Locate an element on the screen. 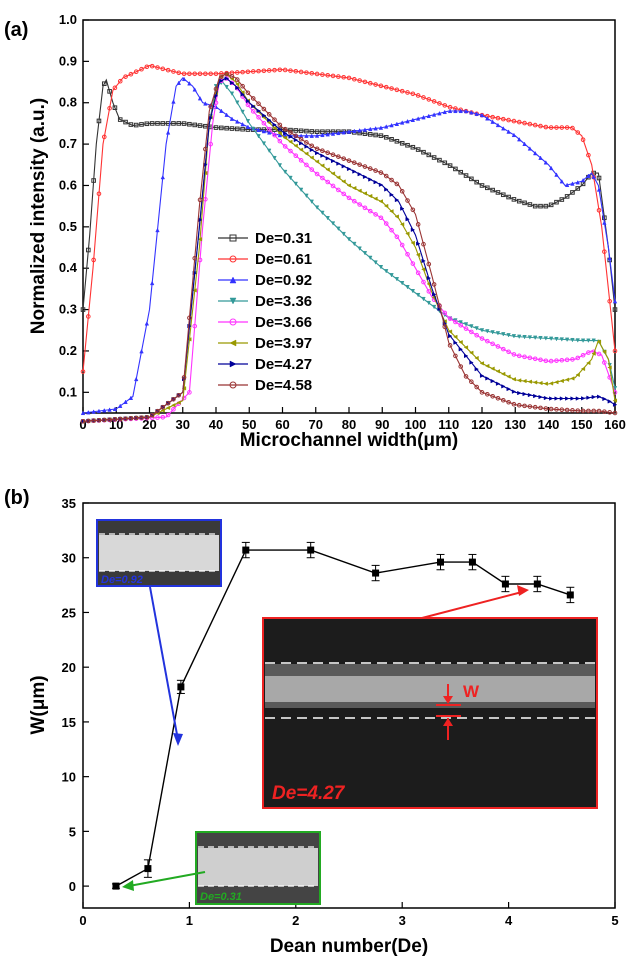 The image size is (630, 963). panel-b-y-tick-label: 20 is located at coordinates (69, 667).